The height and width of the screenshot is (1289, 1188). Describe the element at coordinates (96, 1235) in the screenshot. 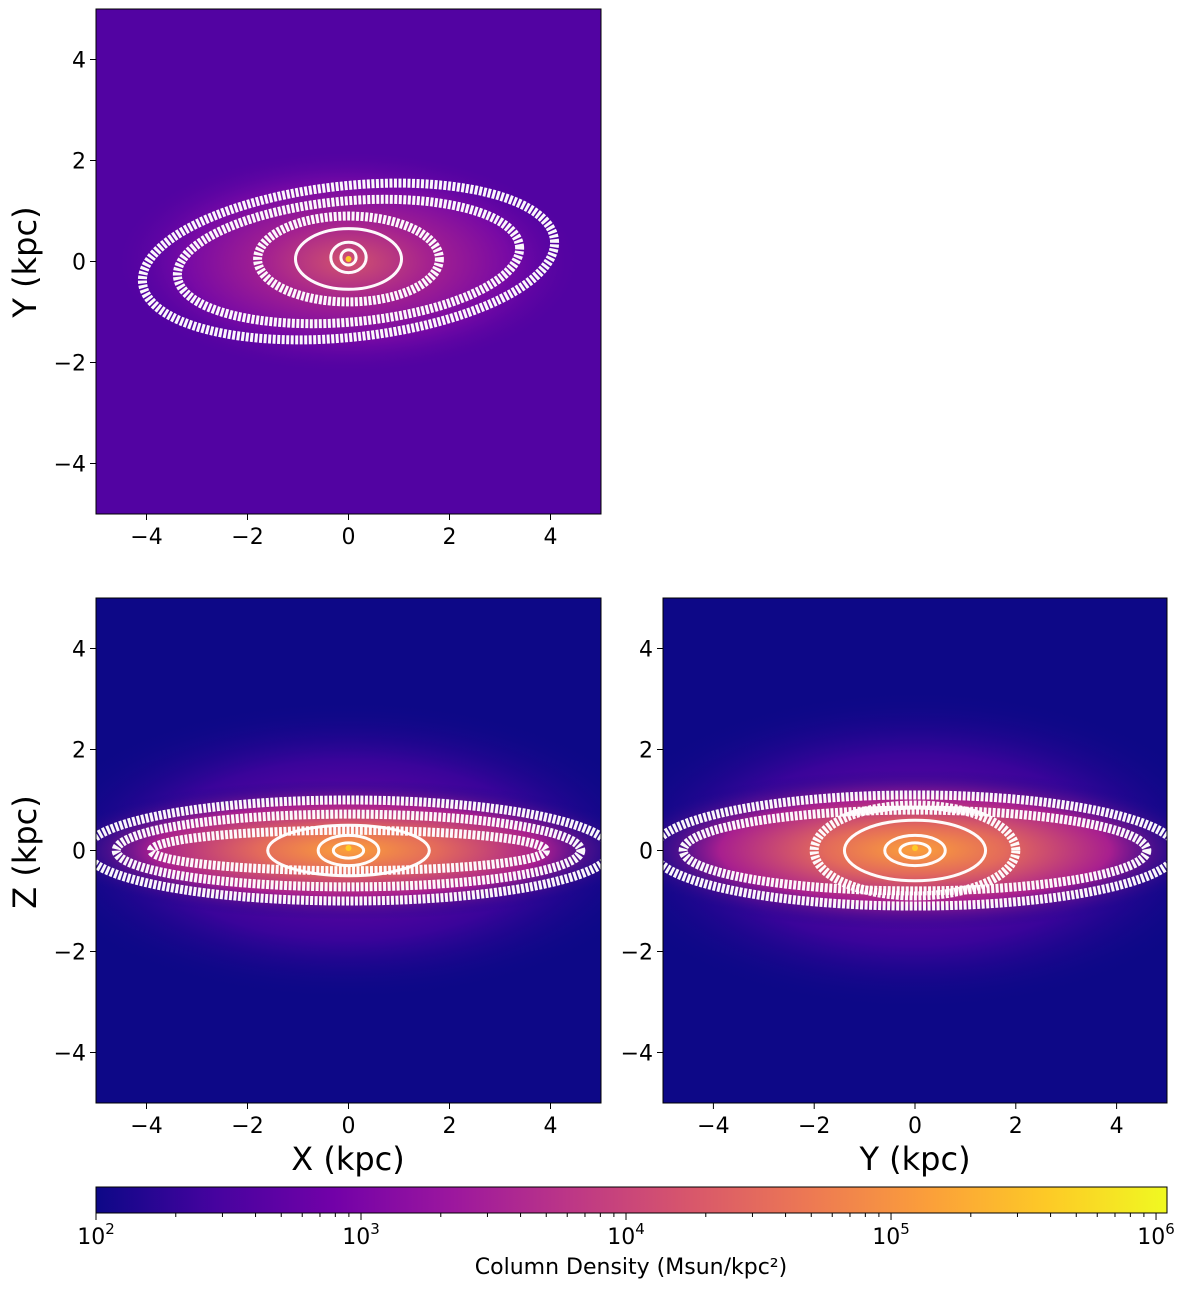

I see `colorbar-tick-label: 10²` at that location.